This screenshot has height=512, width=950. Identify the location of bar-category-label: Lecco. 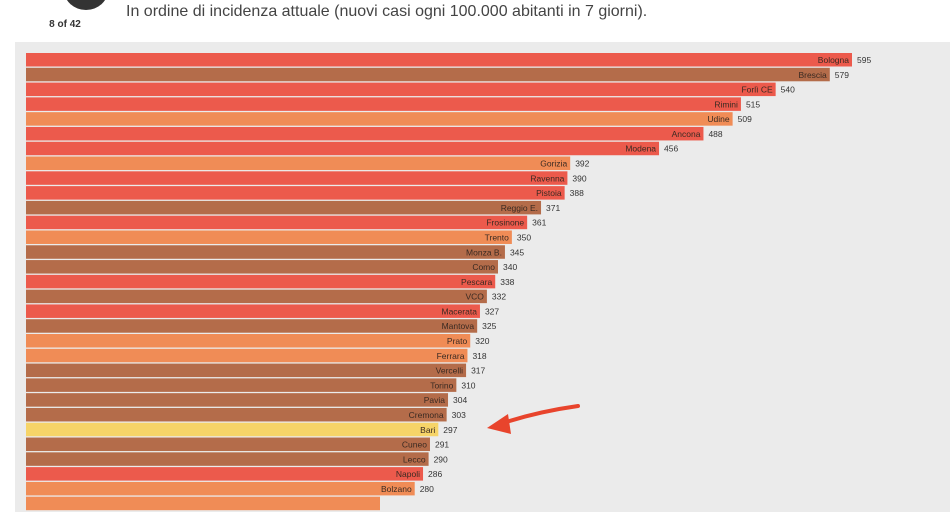
(414, 459).